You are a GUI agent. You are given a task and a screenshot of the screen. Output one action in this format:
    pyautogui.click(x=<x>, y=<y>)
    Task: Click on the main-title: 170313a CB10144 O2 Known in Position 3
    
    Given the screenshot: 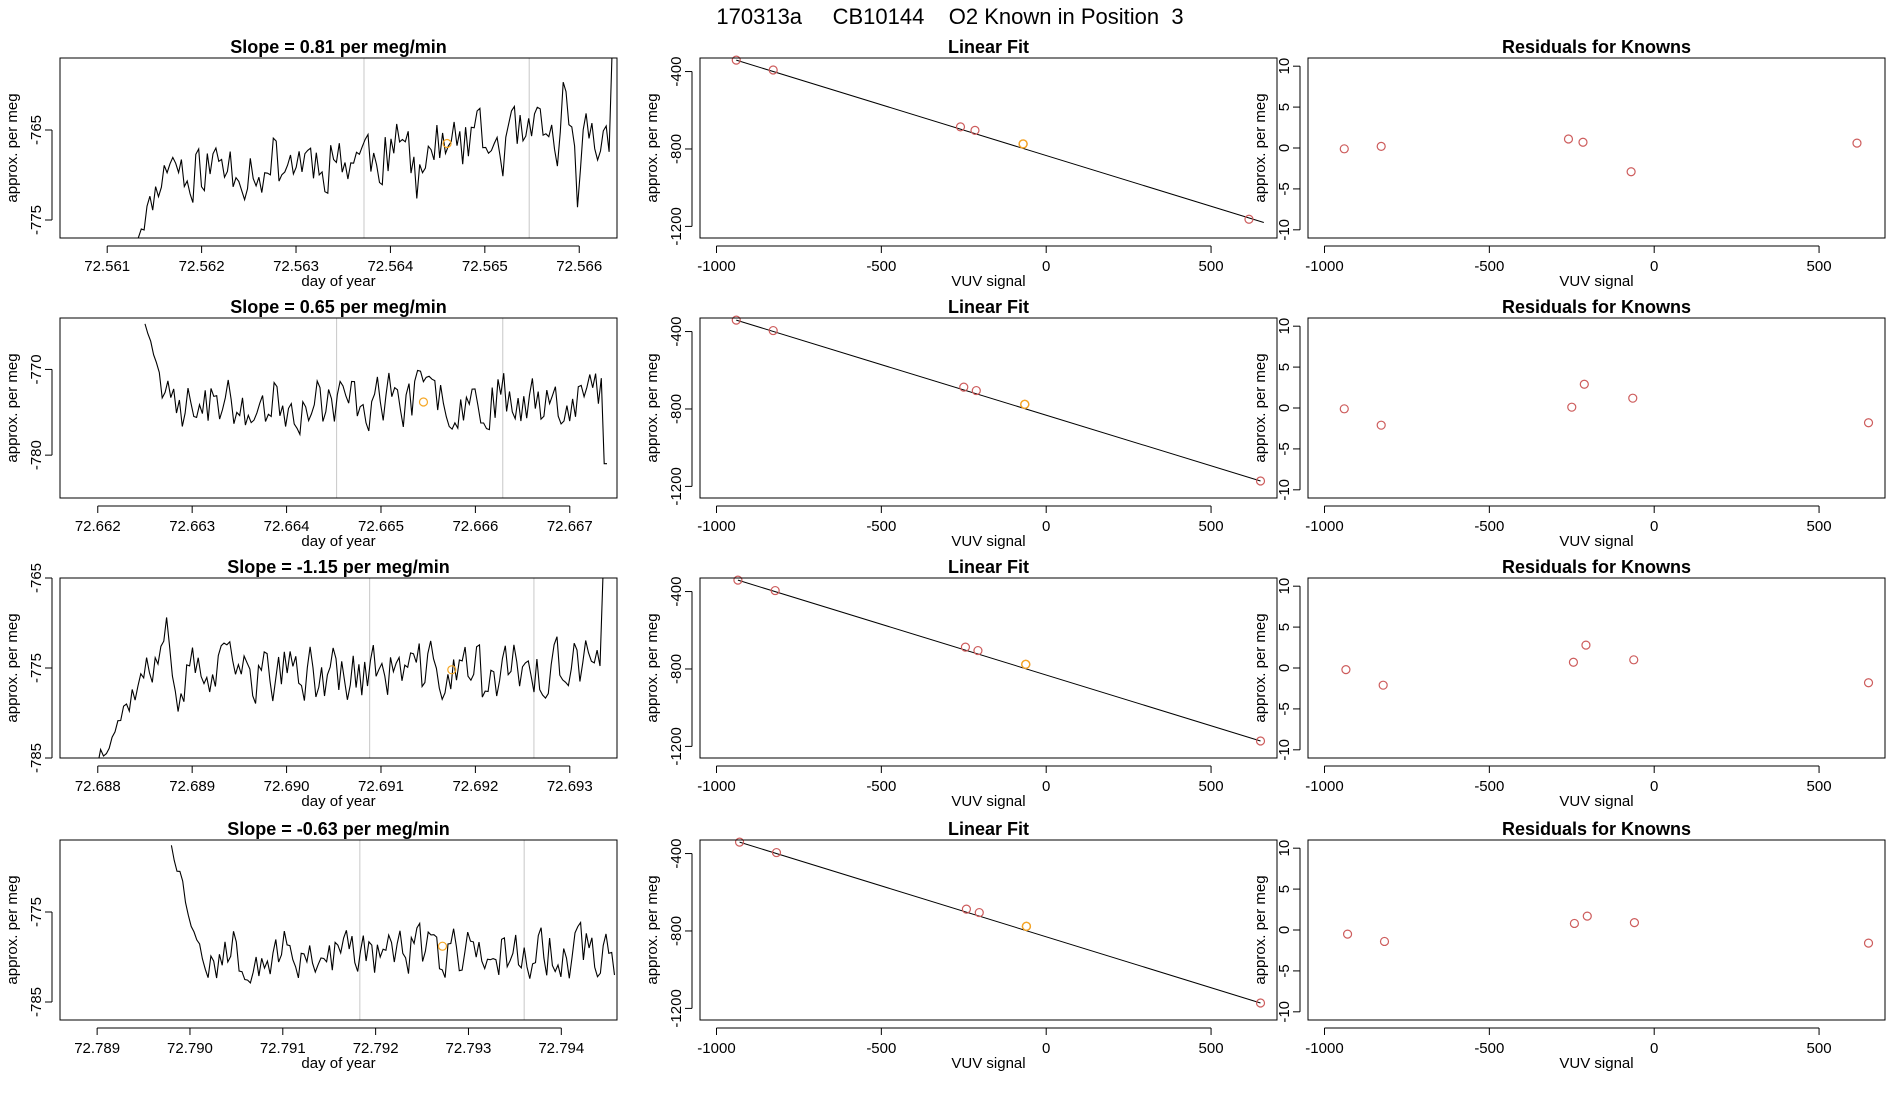 What is the action you would take?
    pyautogui.click(x=950, y=16)
    